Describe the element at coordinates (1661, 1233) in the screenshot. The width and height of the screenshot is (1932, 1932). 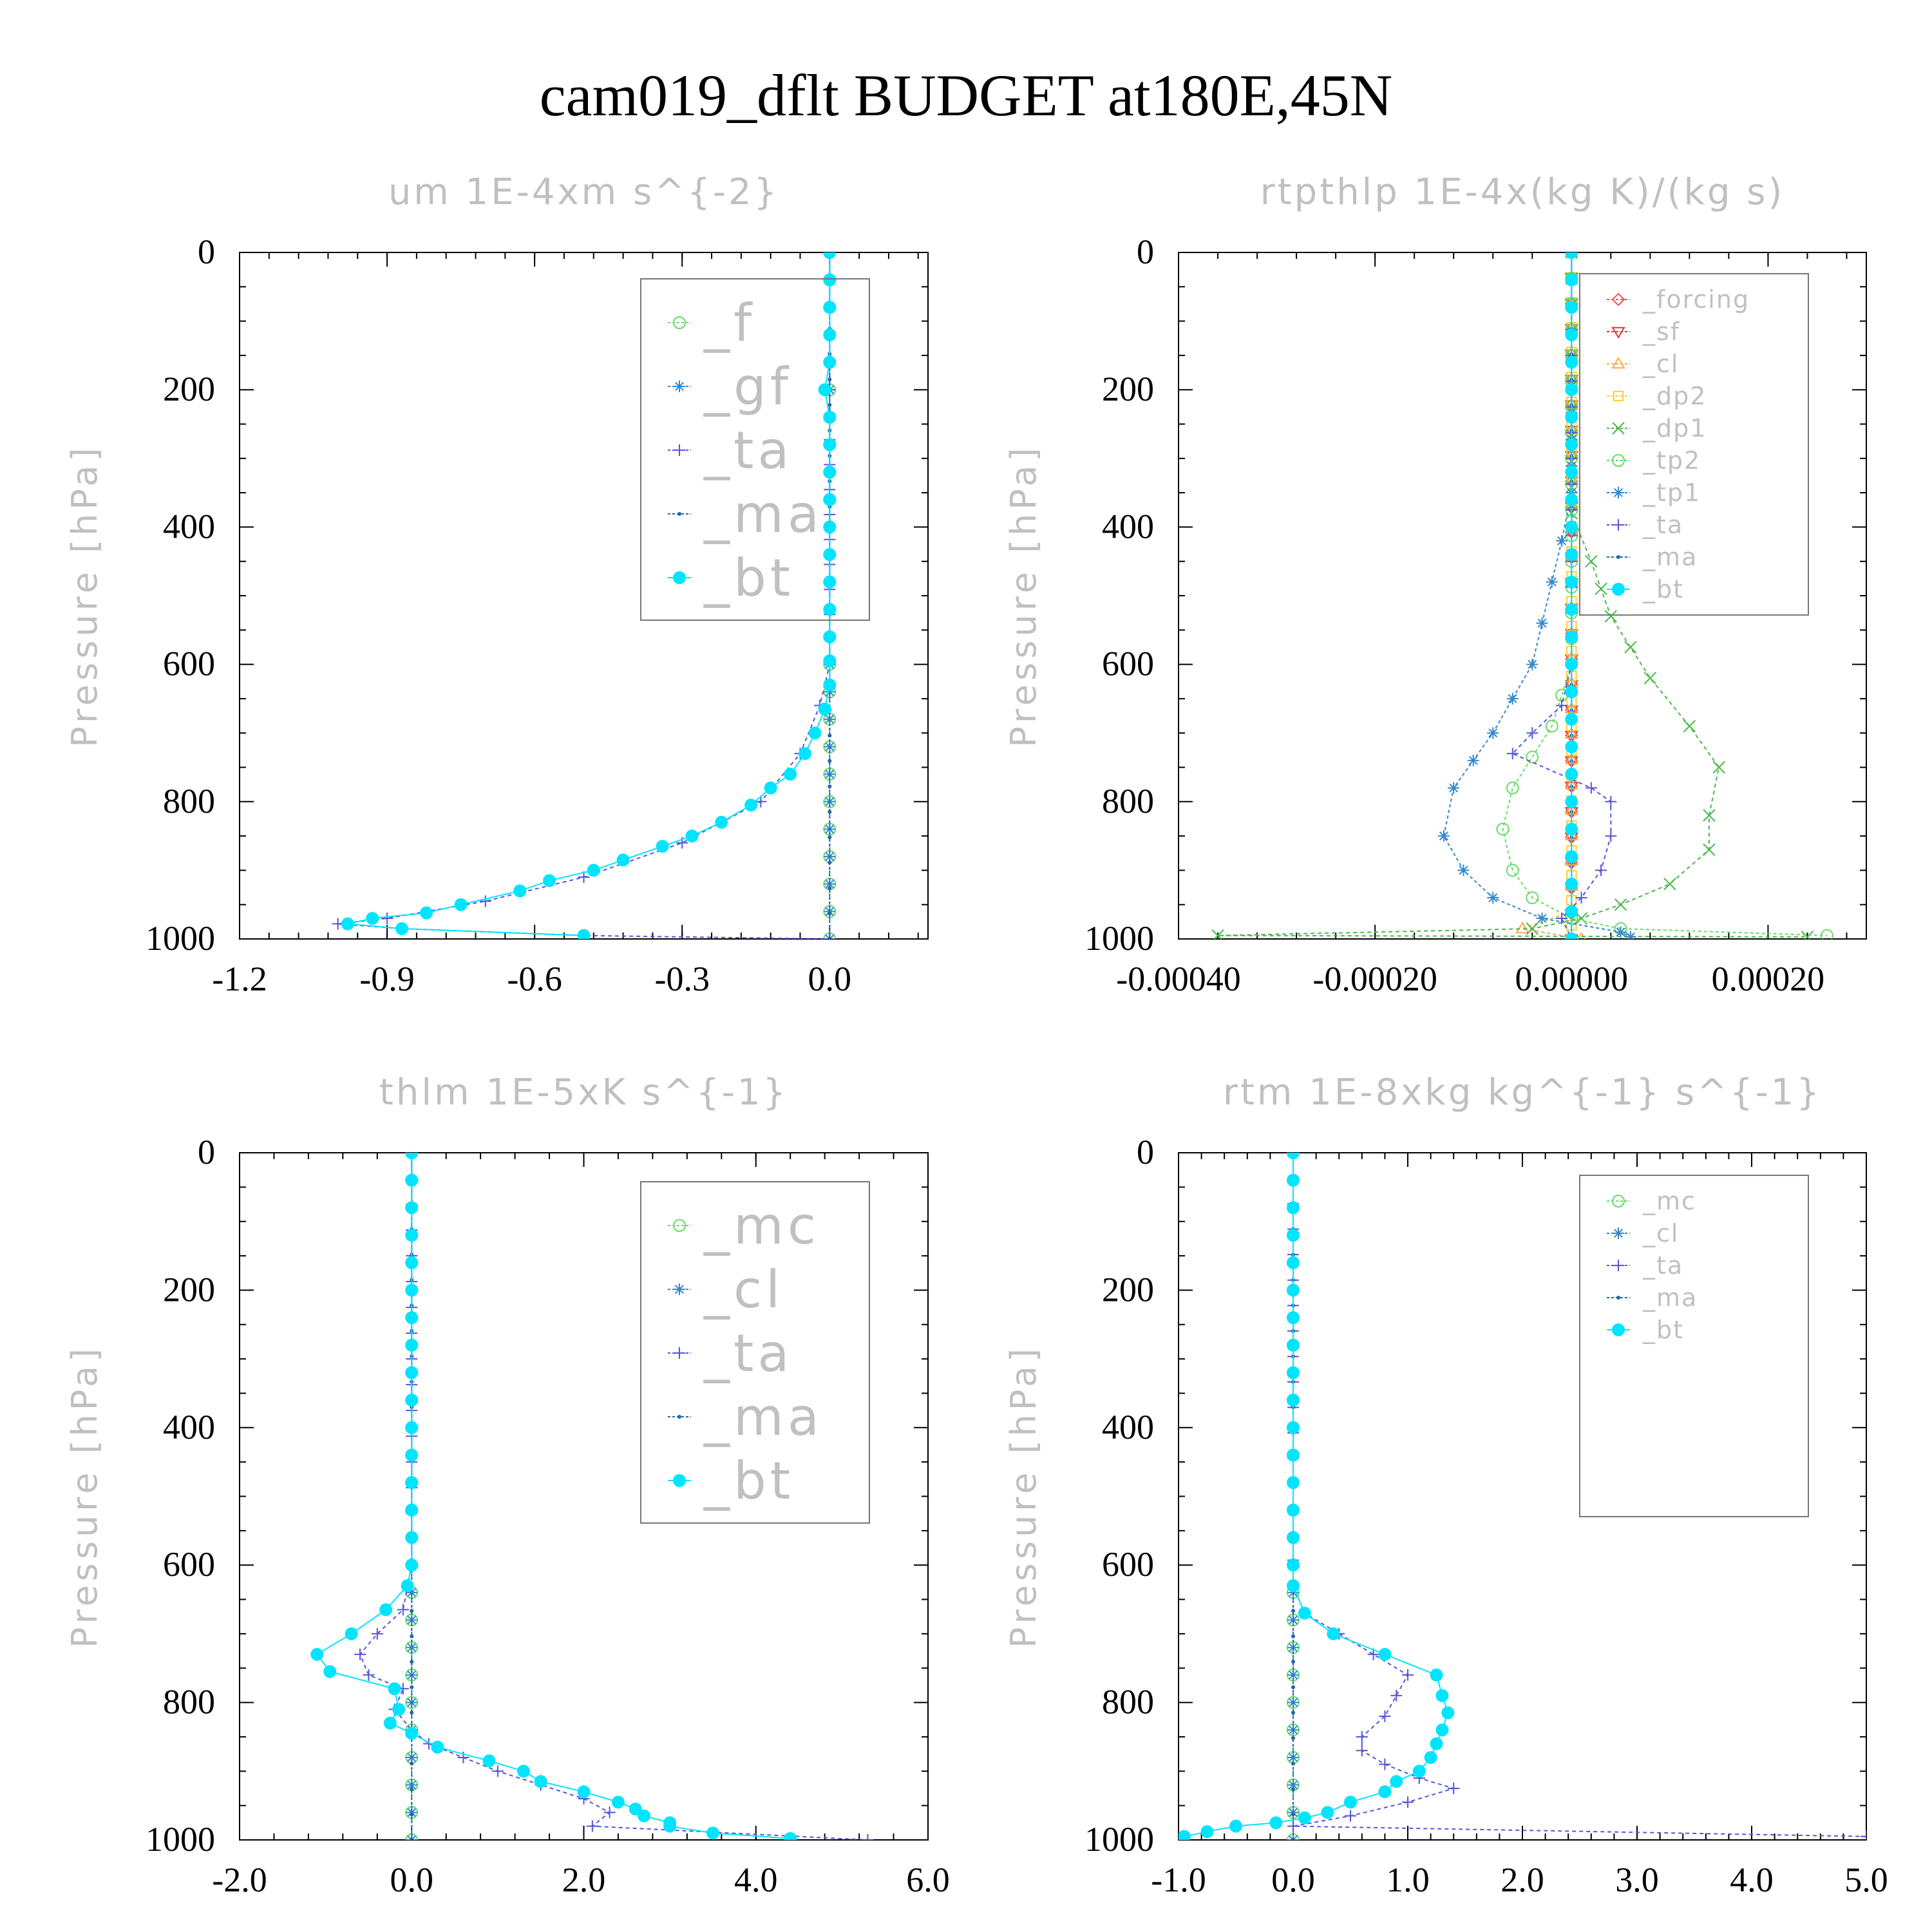
I see `legend-entry: _cl` at that location.